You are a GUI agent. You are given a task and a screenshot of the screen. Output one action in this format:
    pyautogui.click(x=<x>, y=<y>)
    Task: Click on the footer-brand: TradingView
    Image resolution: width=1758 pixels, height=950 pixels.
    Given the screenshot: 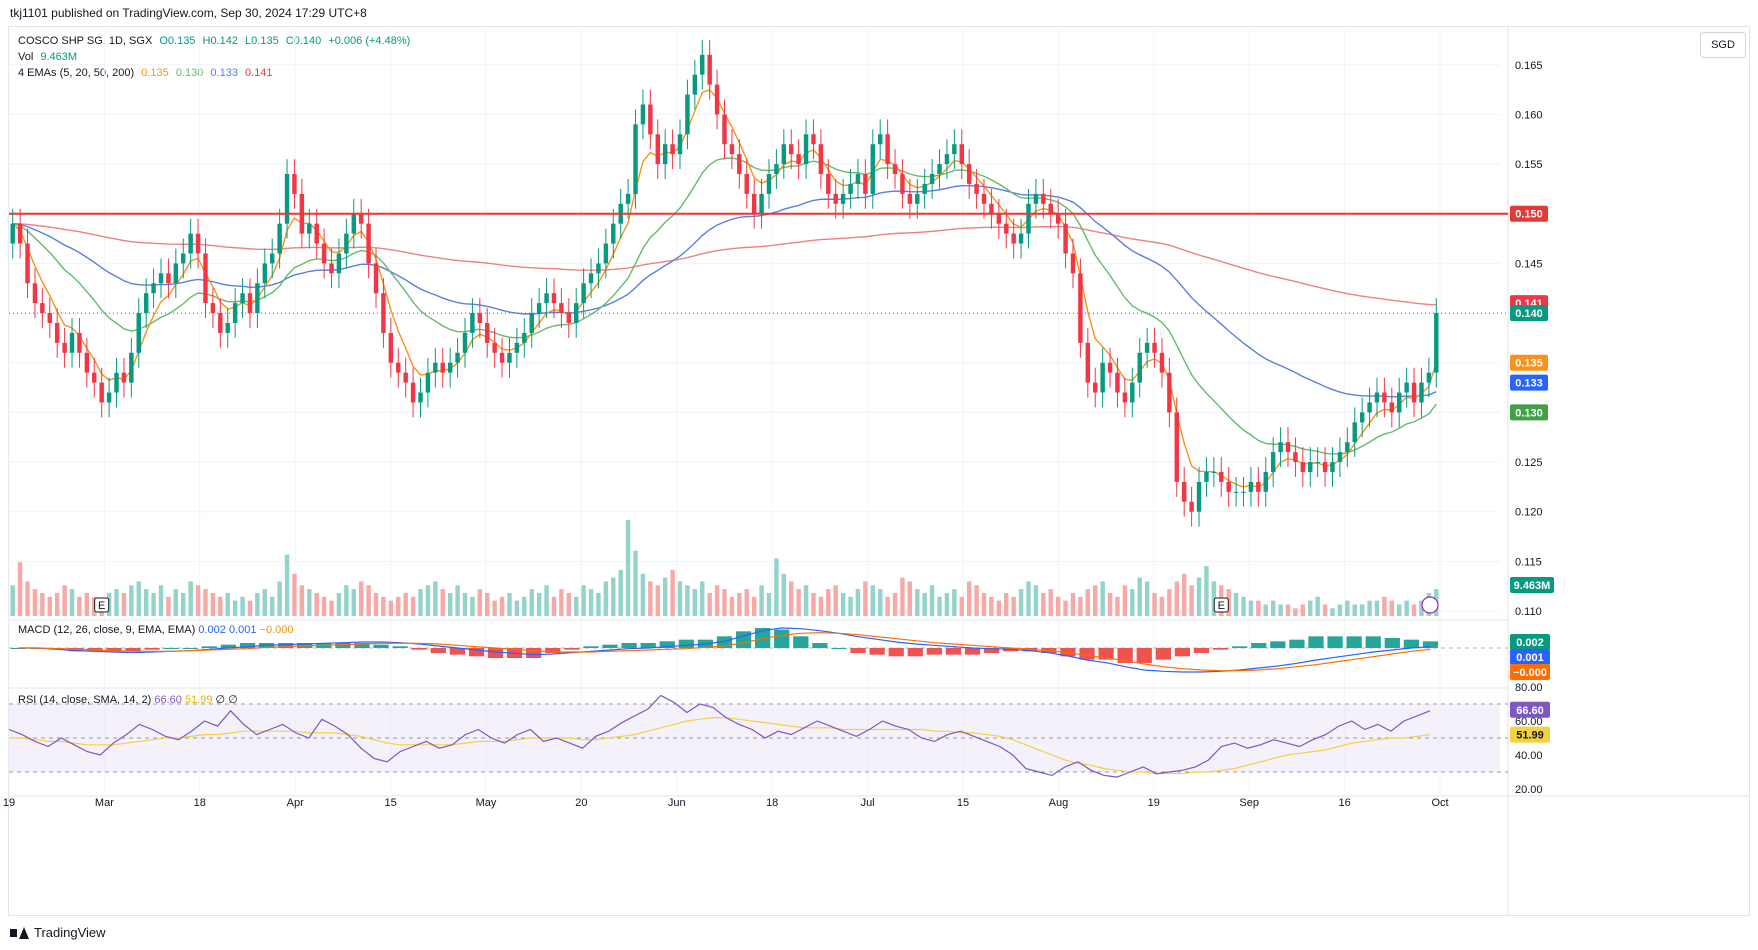 What is the action you would take?
    pyautogui.click(x=70, y=932)
    